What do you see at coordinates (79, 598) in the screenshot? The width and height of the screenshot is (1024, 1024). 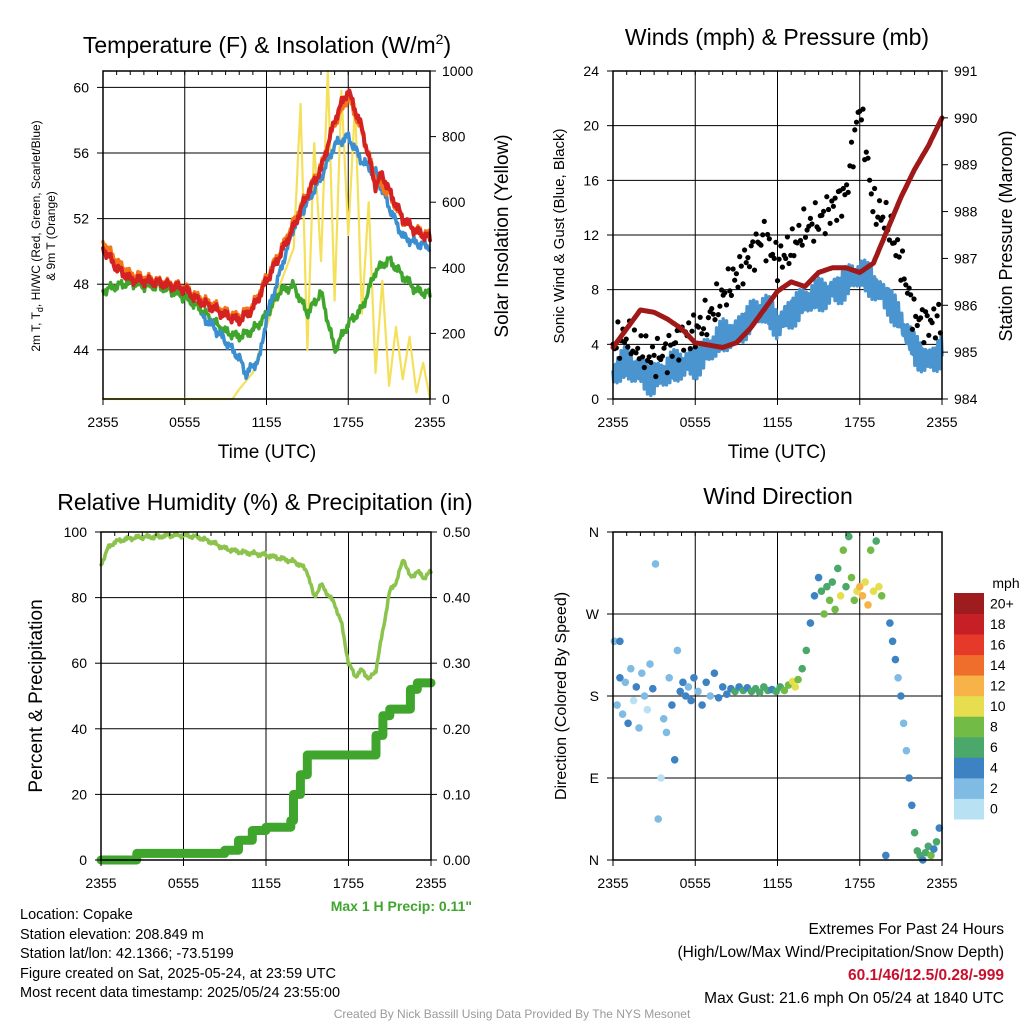 I see `y-tick-label-left: 80` at bounding box center [79, 598].